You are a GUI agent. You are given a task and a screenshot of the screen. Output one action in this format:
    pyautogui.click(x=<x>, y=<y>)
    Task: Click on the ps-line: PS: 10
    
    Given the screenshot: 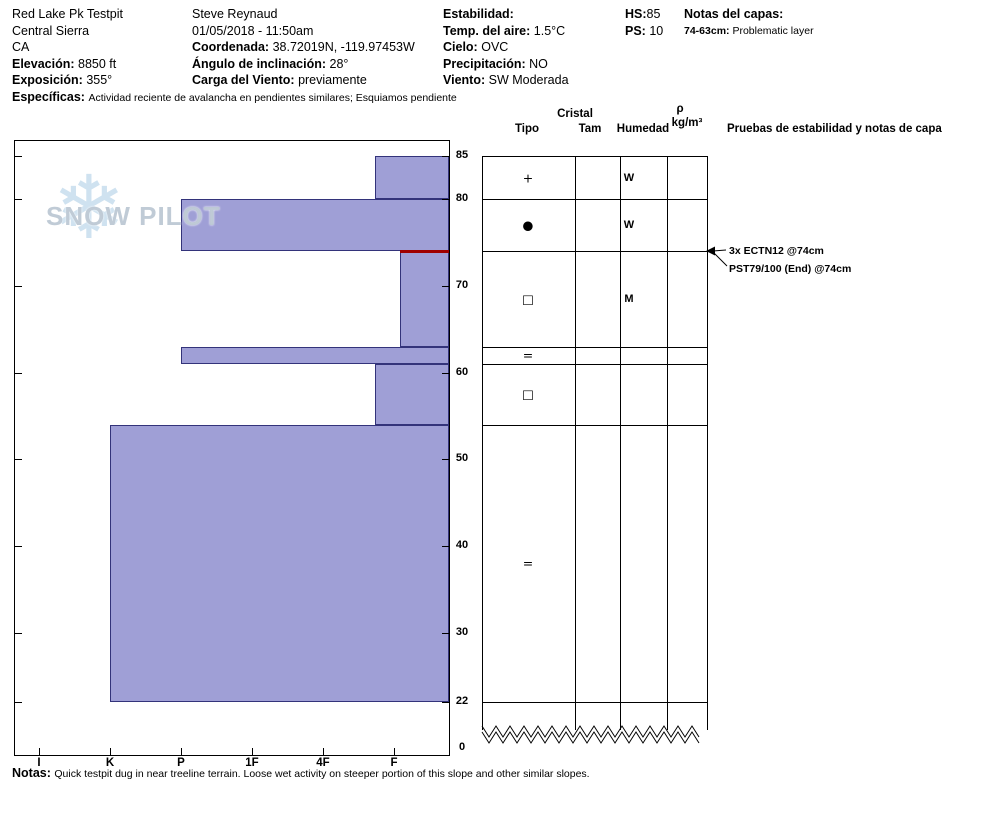 What is the action you would take?
    pyautogui.click(x=644, y=31)
    